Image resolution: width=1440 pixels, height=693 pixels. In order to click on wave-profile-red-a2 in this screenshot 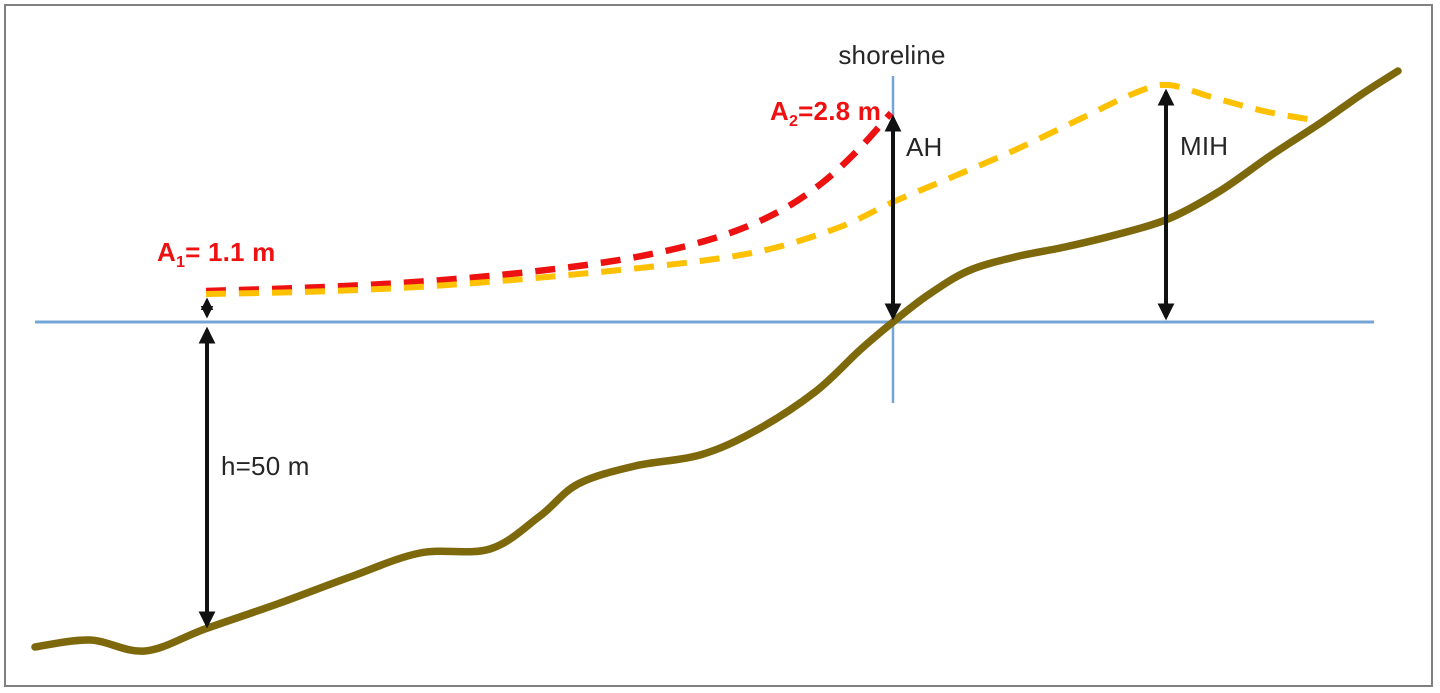, I will do `click(549, 202)`.